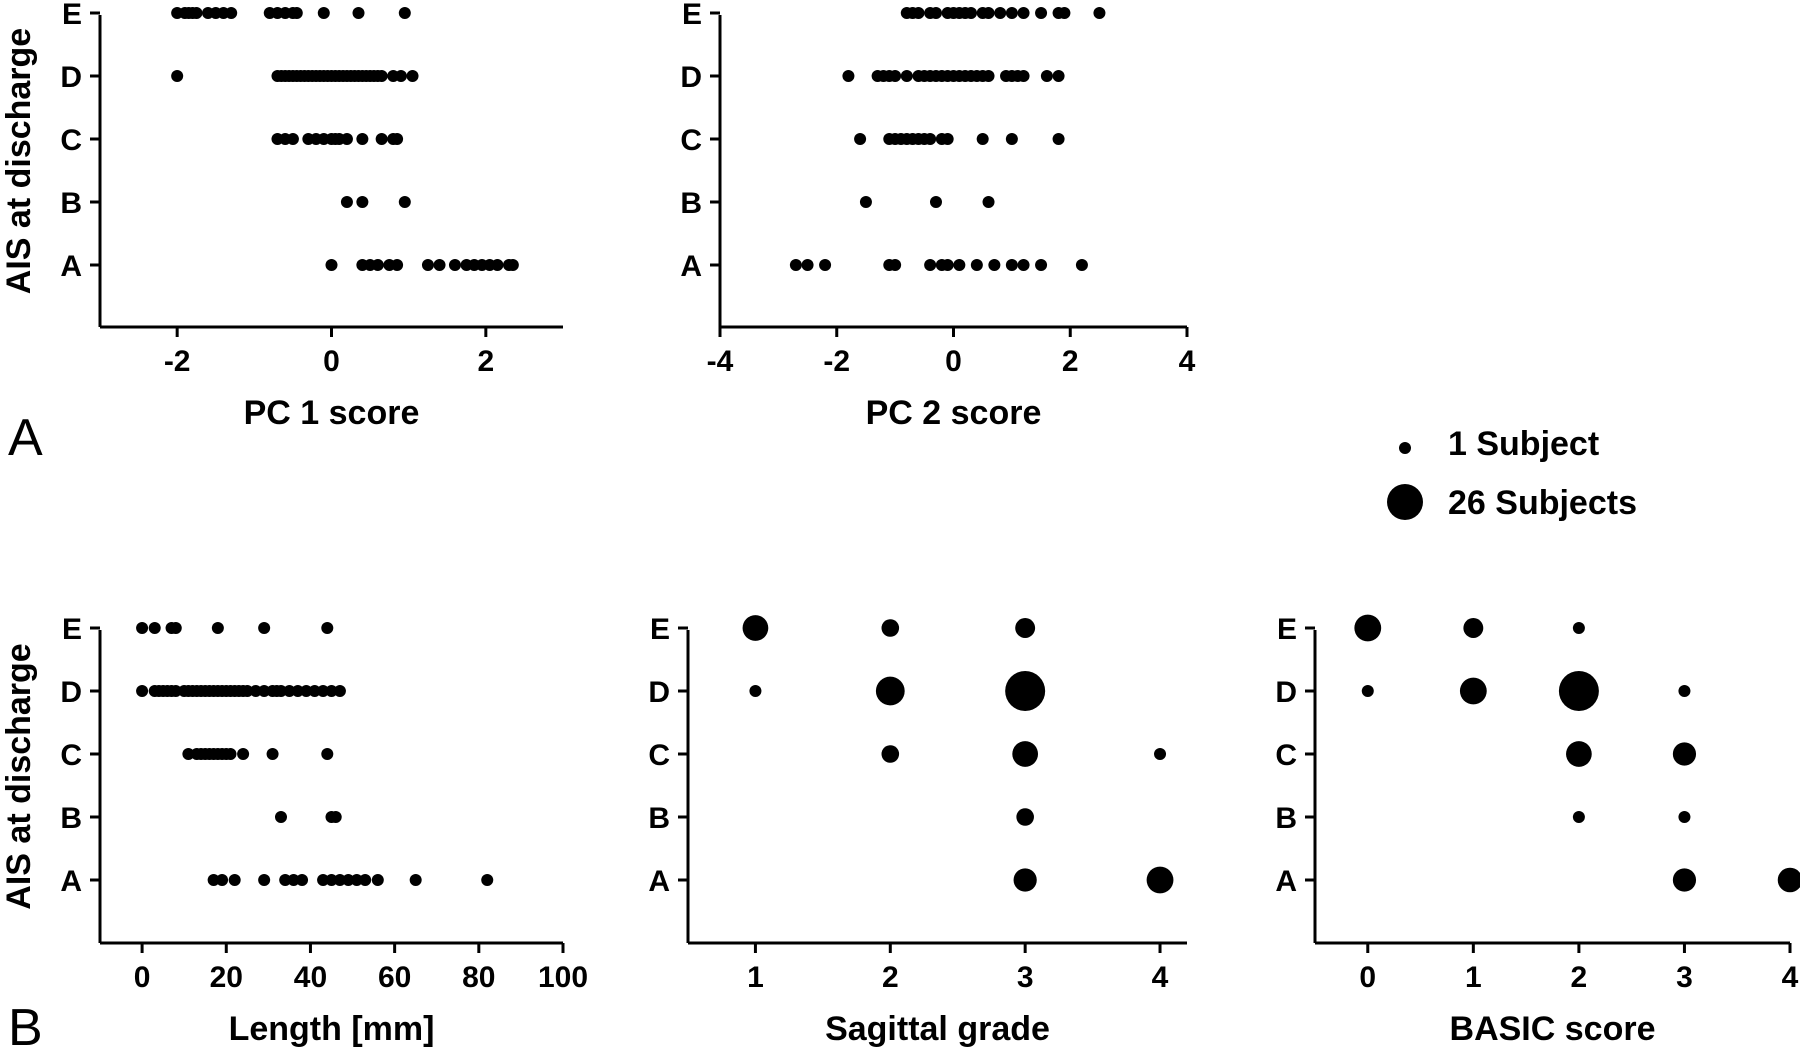 This screenshot has width=1800, height=1050. What do you see at coordinates (937, 1029) in the screenshot?
I see `x-axis-title: Sagittal grade` at bounding box center [937, 1029].